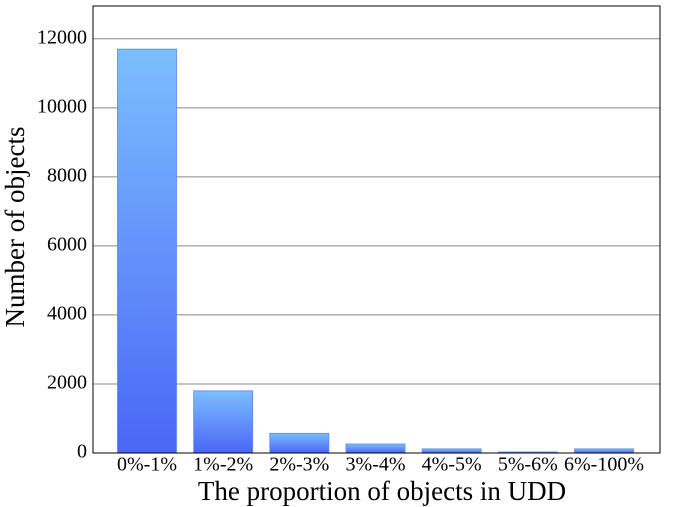 This screenshot has width=676, height=507. Describe the element at coordinates (528, 465) in the screenshot. I see `x-tick-label: 5%-6%` at that location.